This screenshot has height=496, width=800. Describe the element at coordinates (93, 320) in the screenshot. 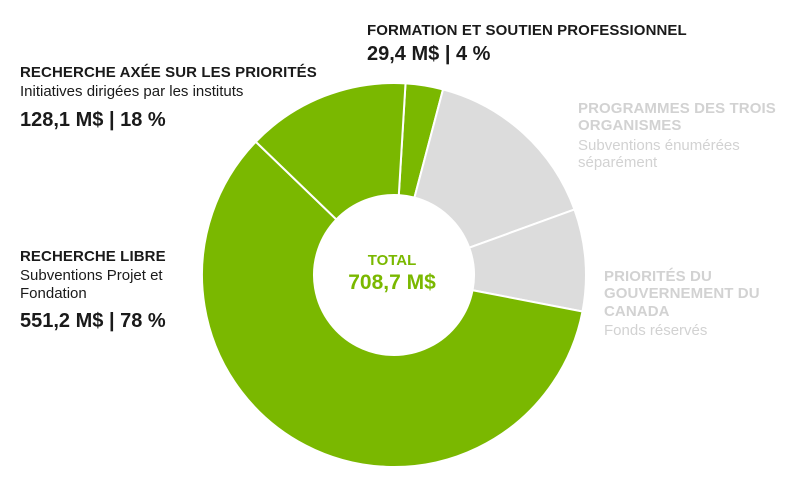

I see `label-libre-amount: 551,2 M$ | 78 %` at that location.